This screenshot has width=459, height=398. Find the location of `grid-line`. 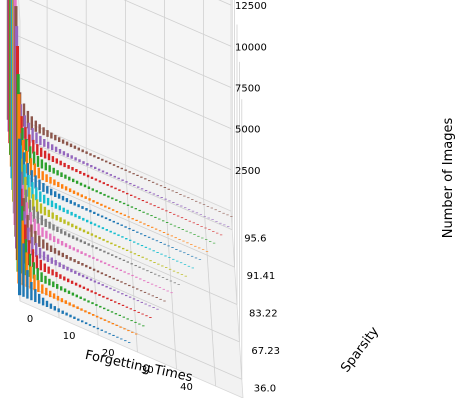

grid-line is located at coordinates (130, 44).